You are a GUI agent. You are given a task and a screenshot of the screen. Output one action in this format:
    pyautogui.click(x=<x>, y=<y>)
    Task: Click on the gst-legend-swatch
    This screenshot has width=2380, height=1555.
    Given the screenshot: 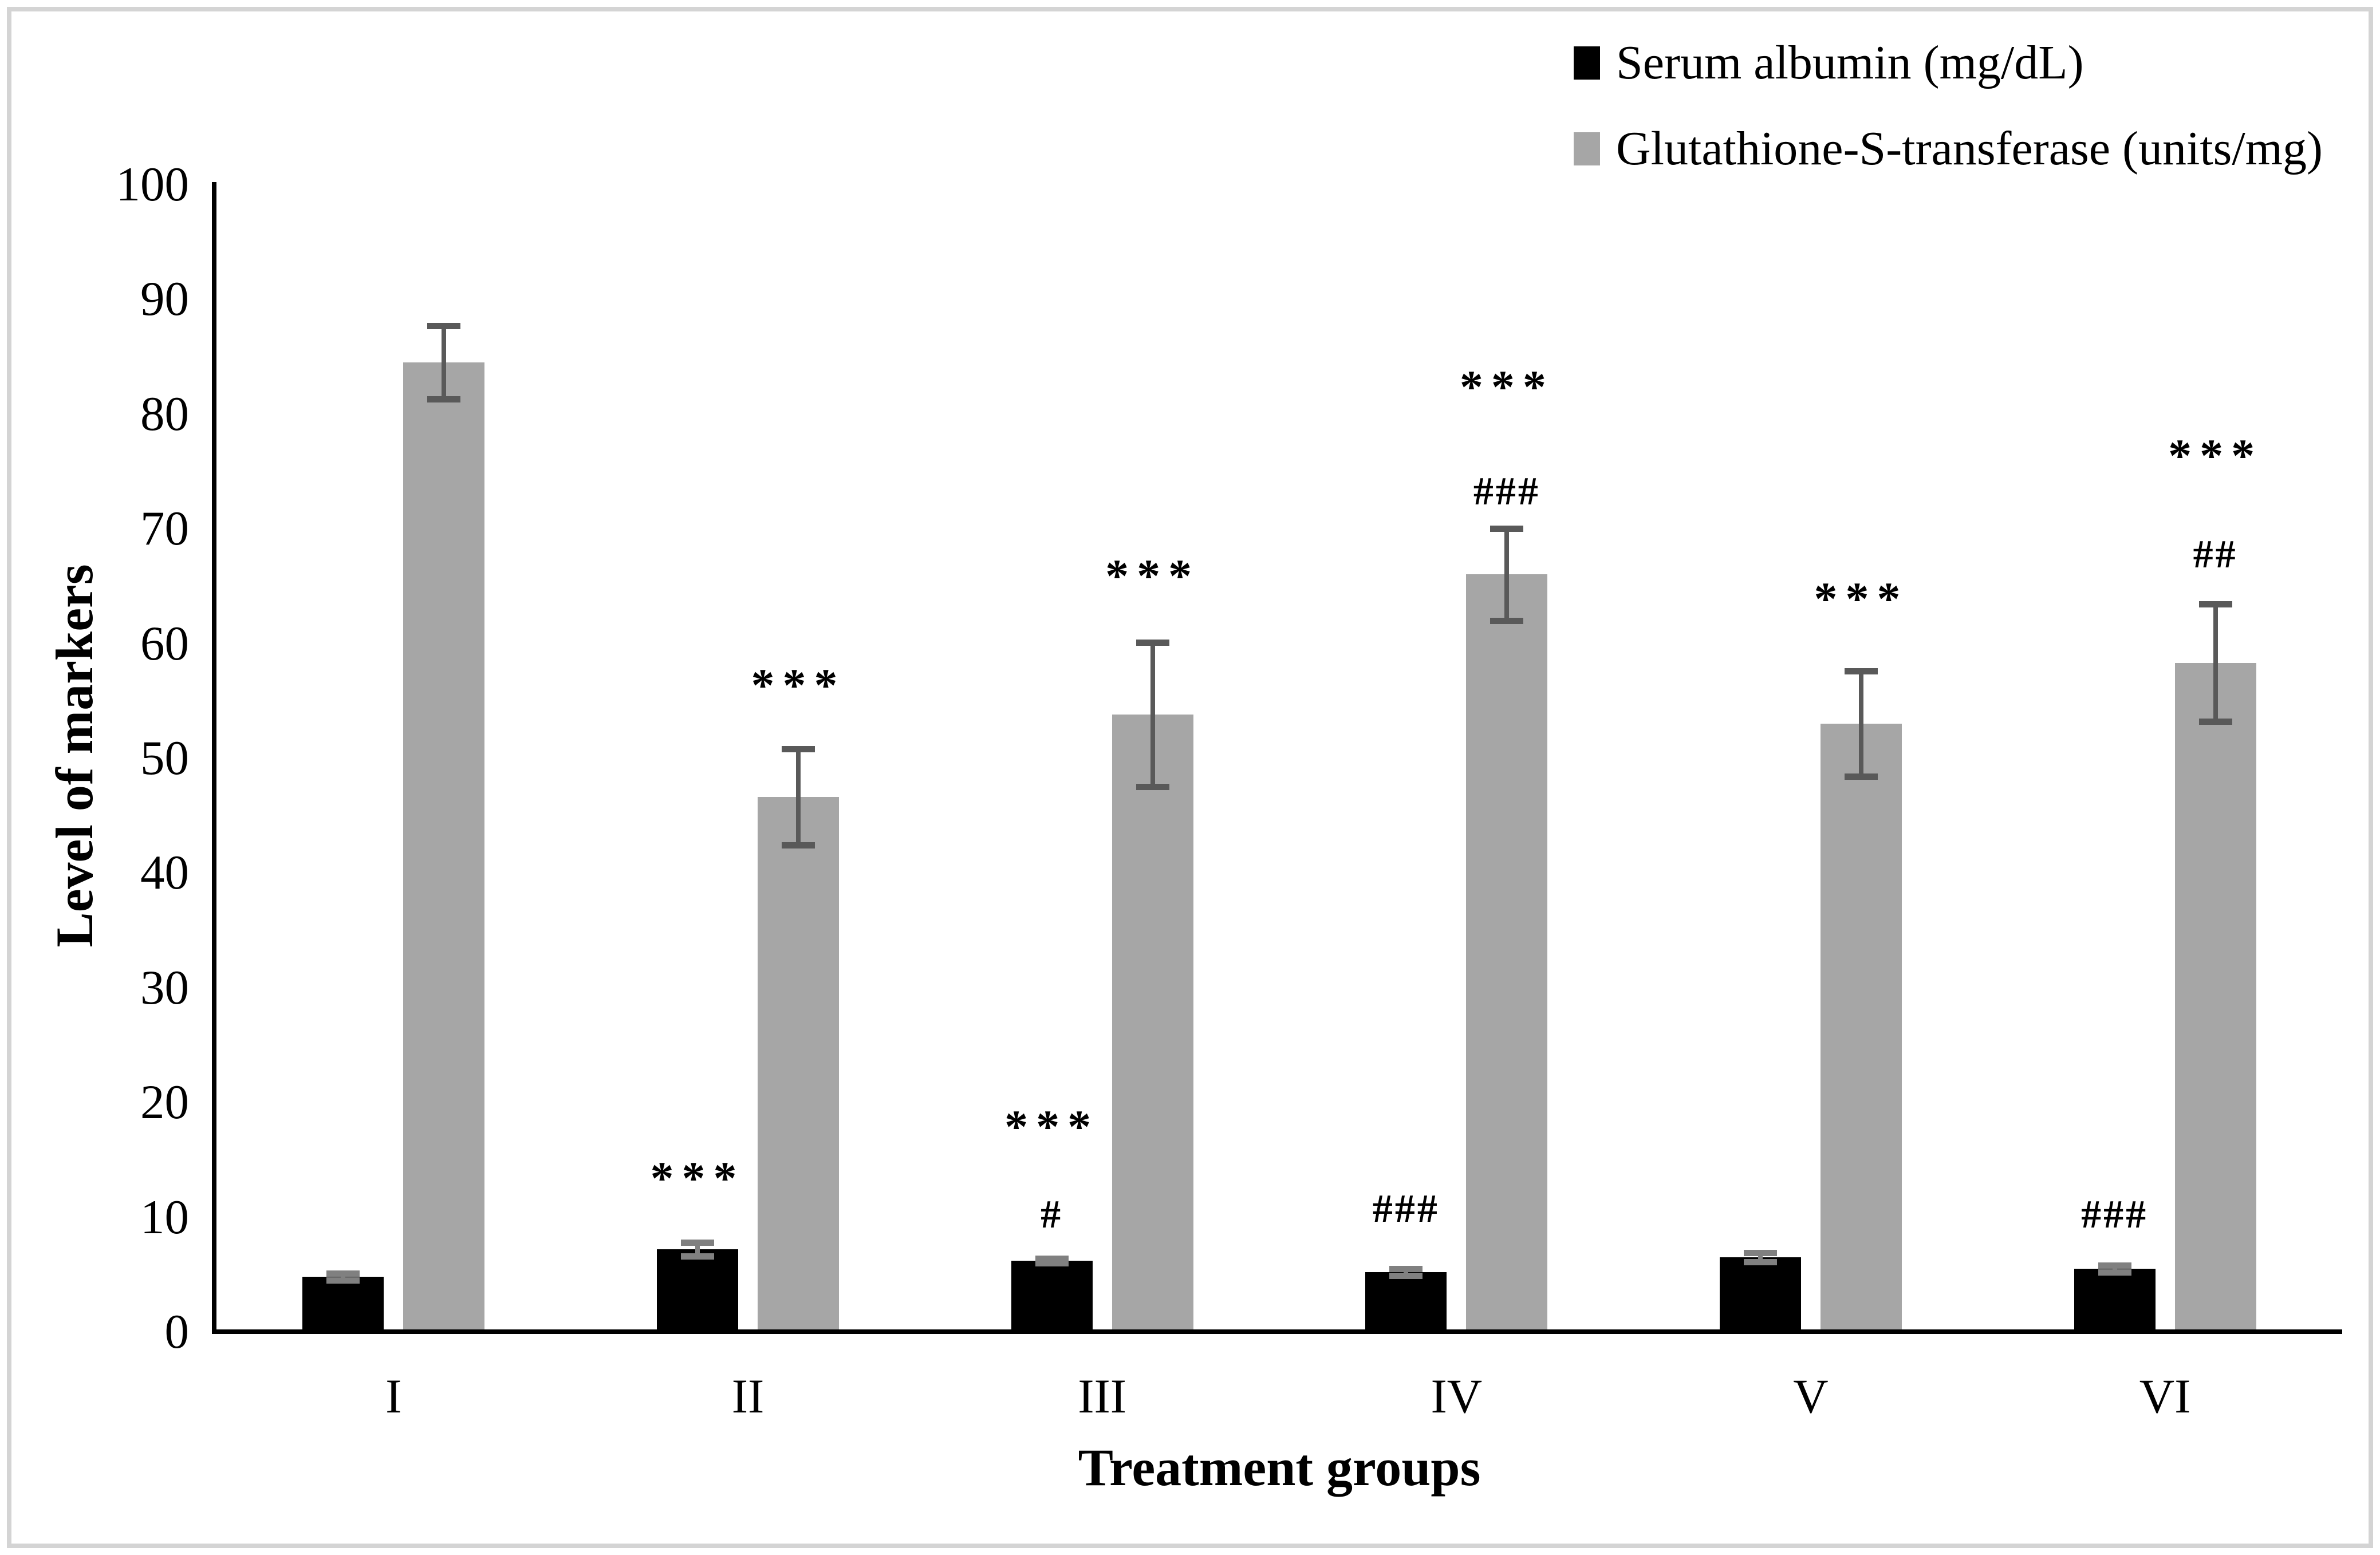 What is the action you would take?
    pyautogui.click(x=1587, y=148)
    